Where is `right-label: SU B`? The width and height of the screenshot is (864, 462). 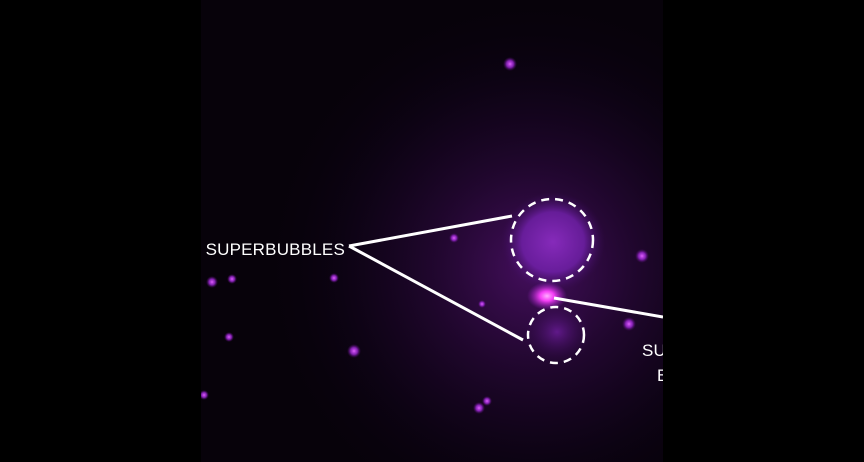
right-label: SU B is located at coordinates (652, 363).